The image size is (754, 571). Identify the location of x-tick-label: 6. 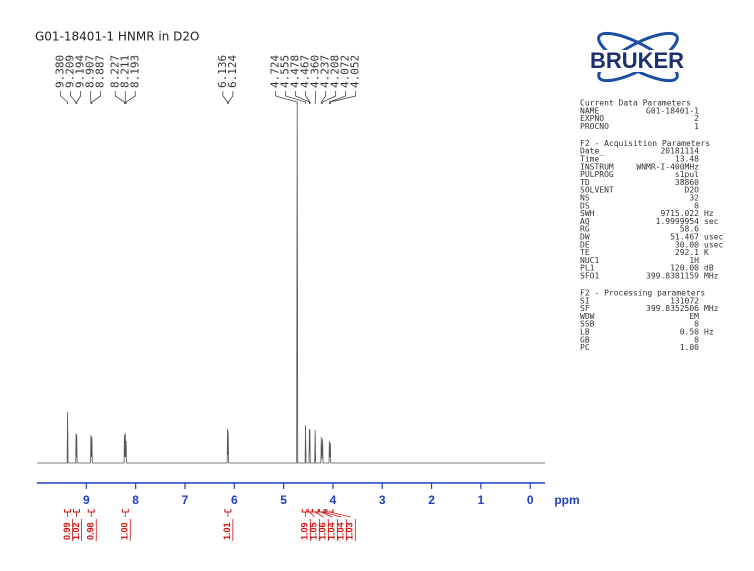
(234, 500).